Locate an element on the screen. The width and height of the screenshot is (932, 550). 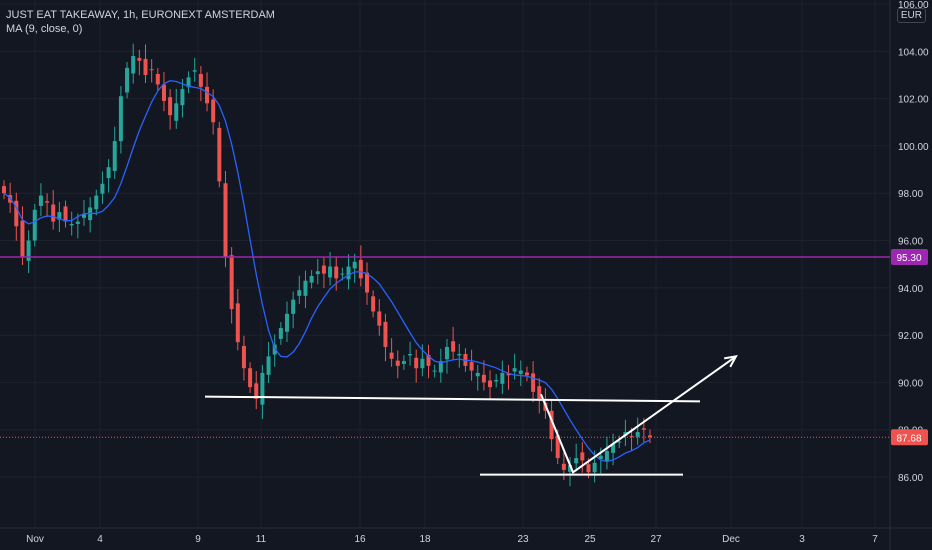
support-line-upper is located at coordinates (452, 399).